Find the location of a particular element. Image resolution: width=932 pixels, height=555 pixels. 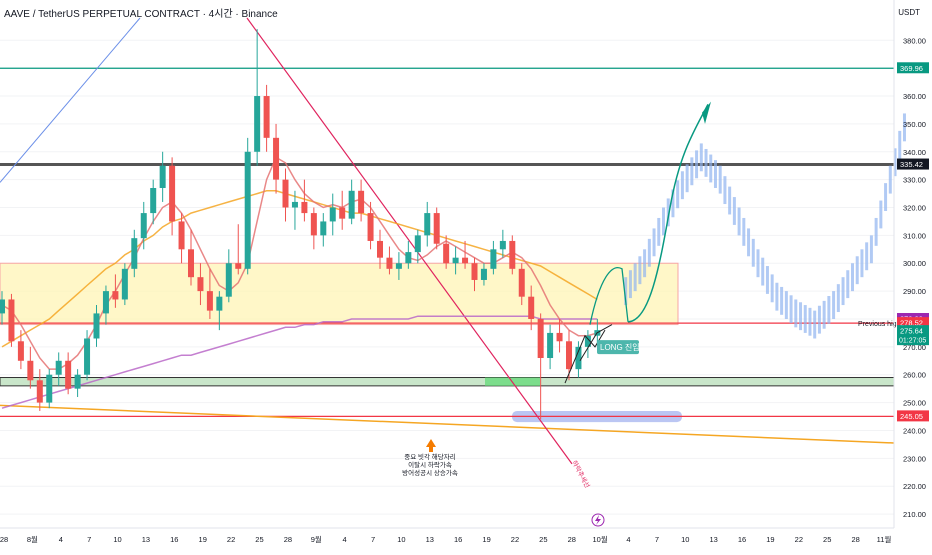

note-line-1: 중요 빗각 해당자리 is located at coordinates (429, 456).